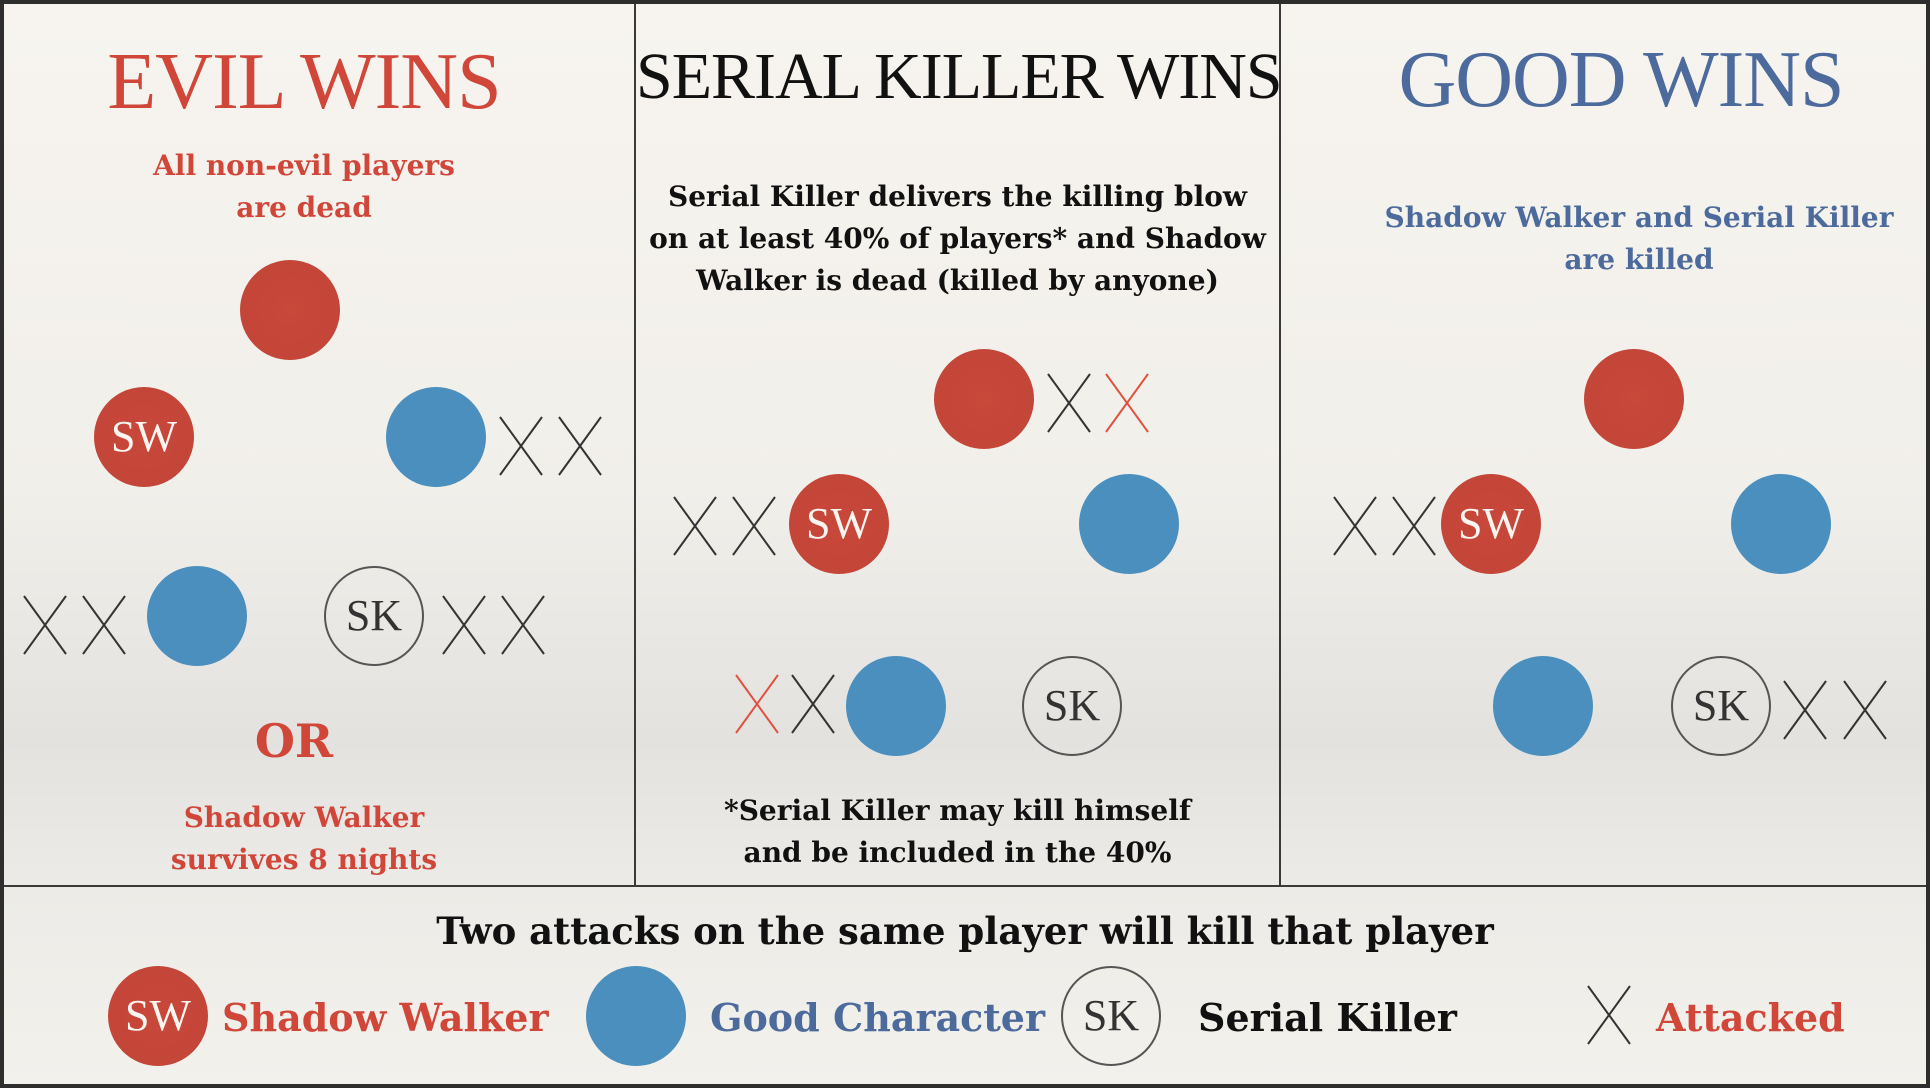 This screenshot has width=1930, height=1088. I want to click on evil-shadow-walker-token: SW, so click(144, 437).